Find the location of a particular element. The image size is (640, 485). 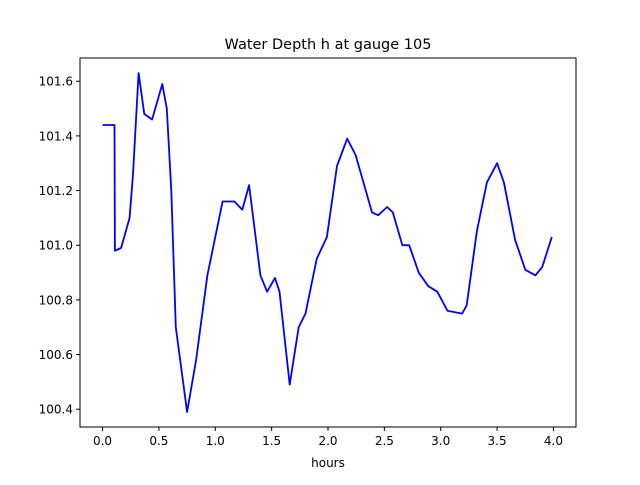

y-tick-label: 100.8 is located at coordinates (56, 300).